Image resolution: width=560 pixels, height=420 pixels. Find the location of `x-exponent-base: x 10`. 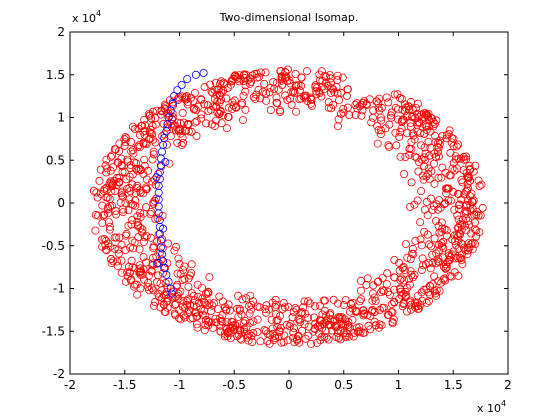

x-exponent-base: x 10 is located at coordinates (489, 408).